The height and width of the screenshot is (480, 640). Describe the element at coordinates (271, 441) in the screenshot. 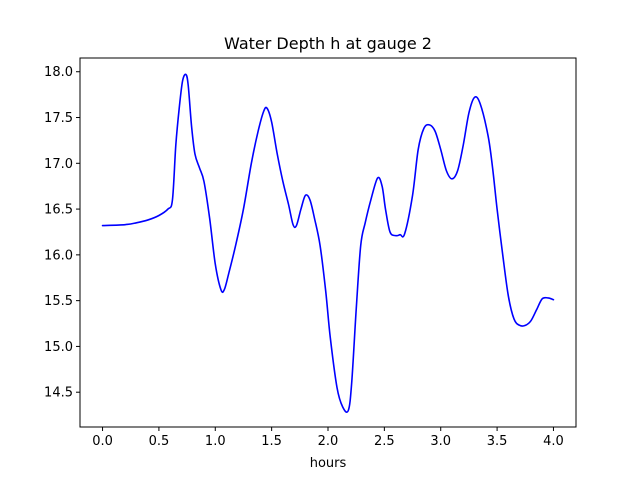

I see `x-tick-label: 1.5` at that location.